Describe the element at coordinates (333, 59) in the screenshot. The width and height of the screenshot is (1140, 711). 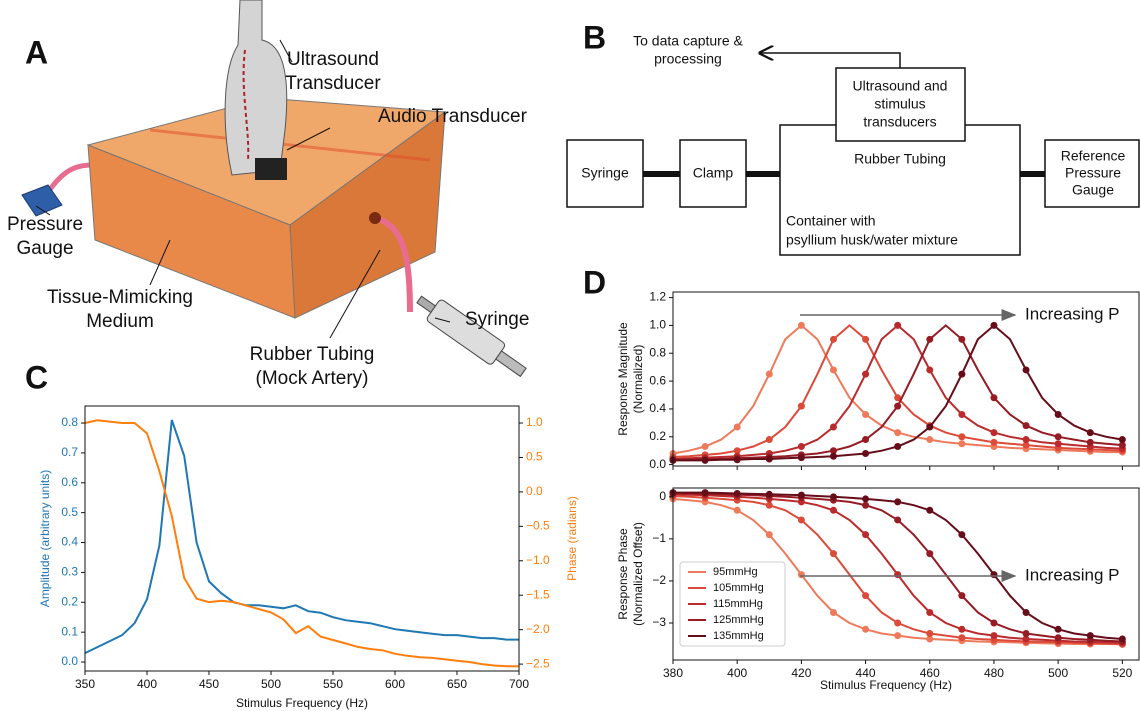
I see `label: Ultrasound` at that location.